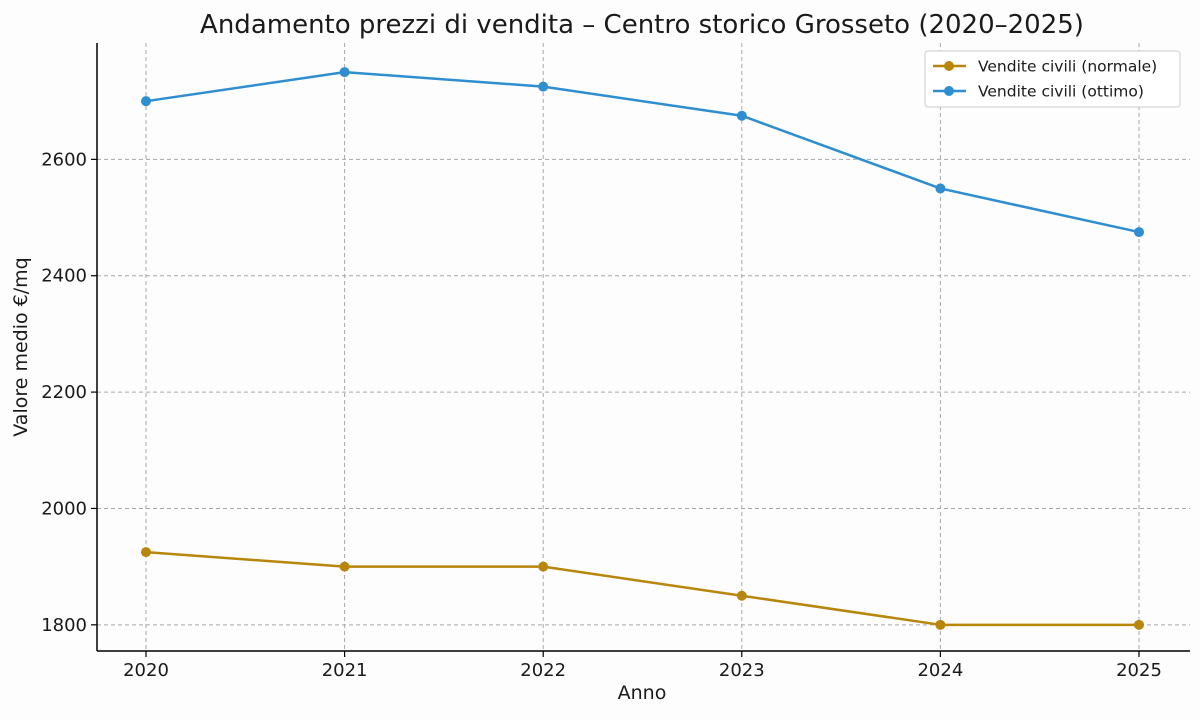 The width and height of the screenshot is (1200, 720). What do you see at coordinates (642, 693) in the screenshot?
I see `x-axis-label: Anno` at bounding box center [642, 693].